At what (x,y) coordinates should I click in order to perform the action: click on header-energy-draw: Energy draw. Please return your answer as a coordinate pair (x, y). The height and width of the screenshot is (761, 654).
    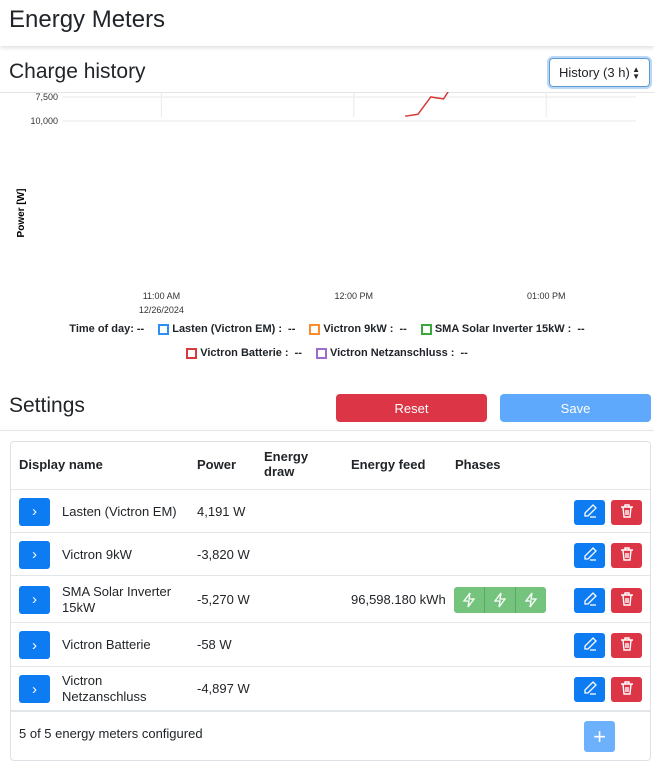
    Looking at the image, I should click on (286, 464).